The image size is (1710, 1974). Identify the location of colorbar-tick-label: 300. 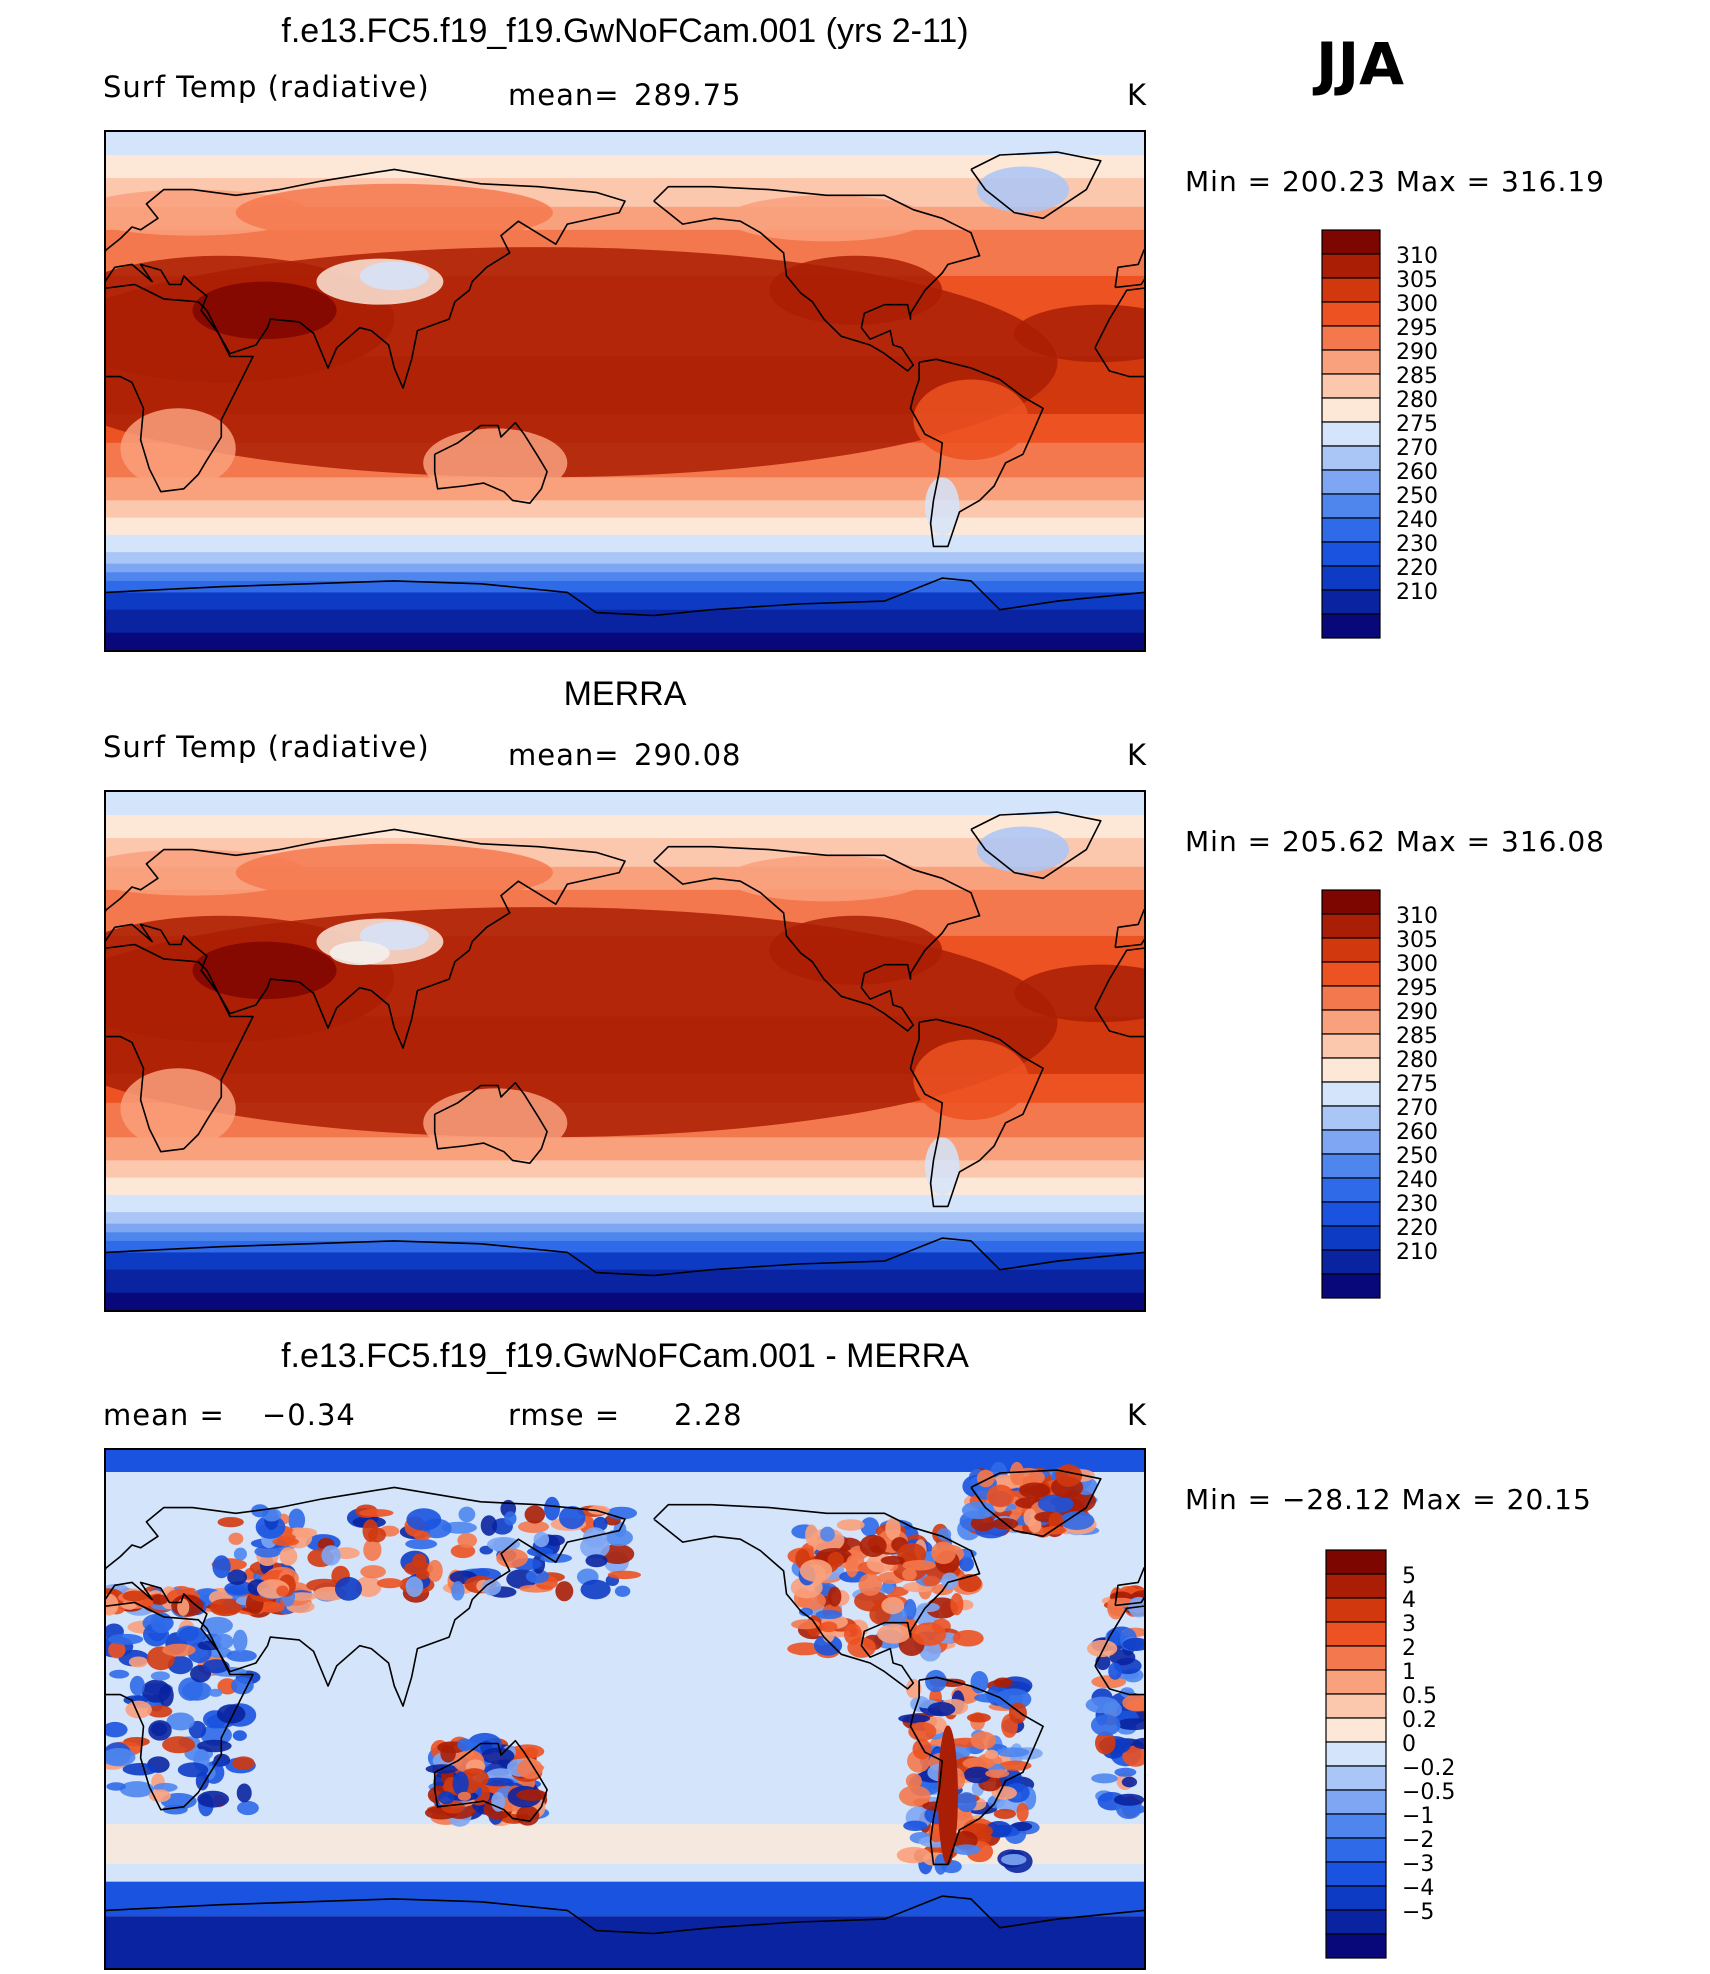
(1417, 964).